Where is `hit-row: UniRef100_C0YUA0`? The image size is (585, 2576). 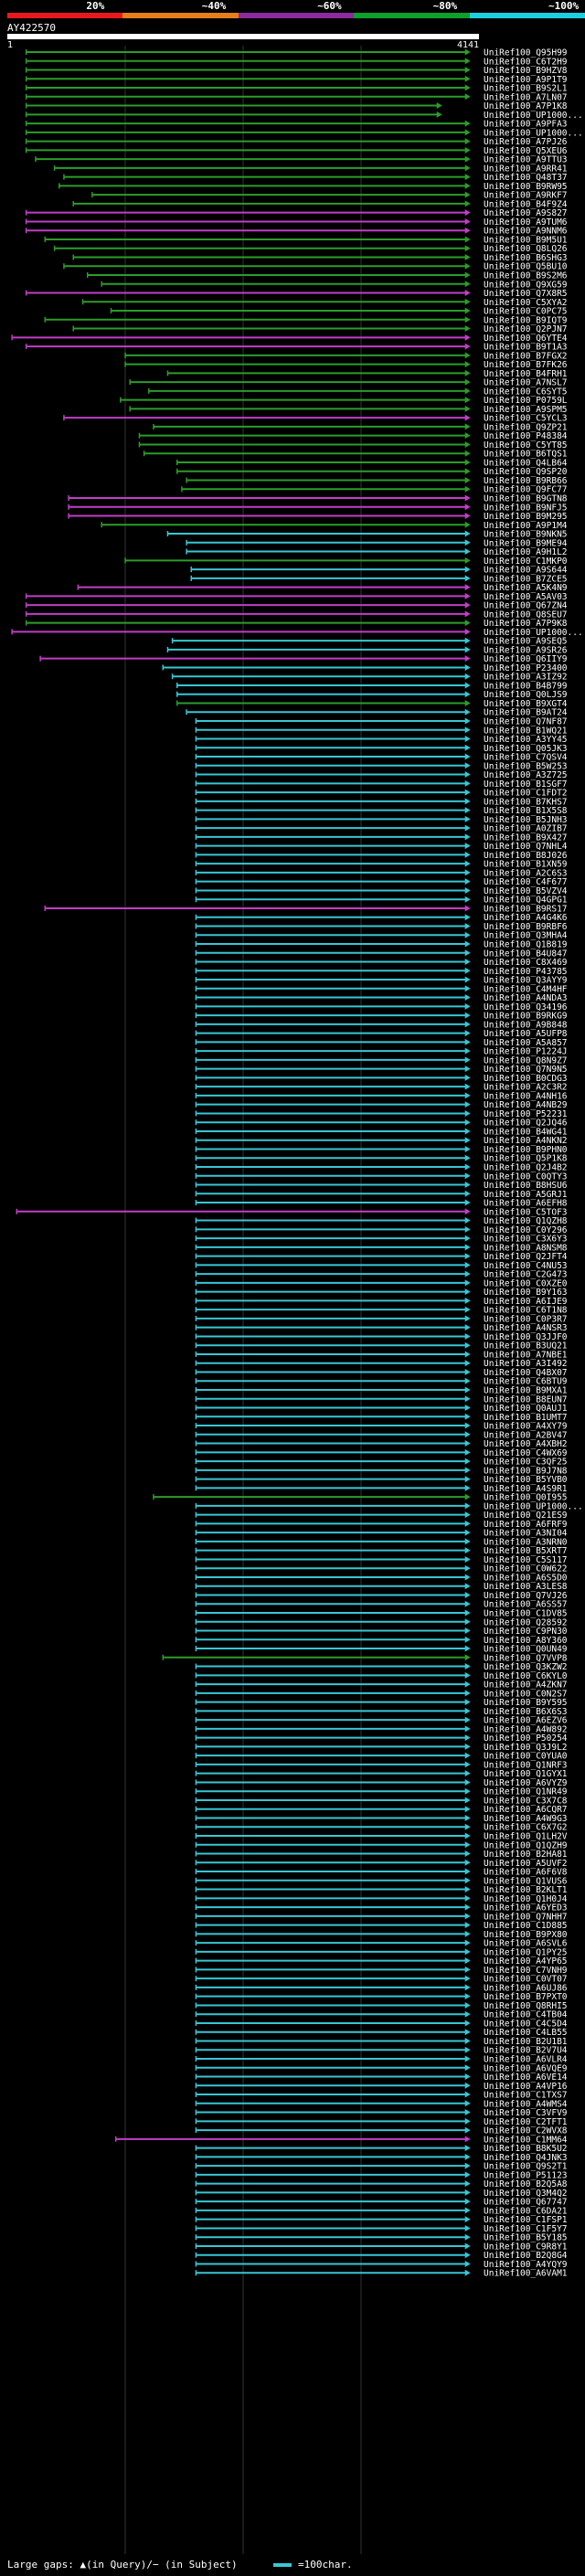
hit-row: UniRef100_C0YUA0 is located at coordinates (382, 1757).